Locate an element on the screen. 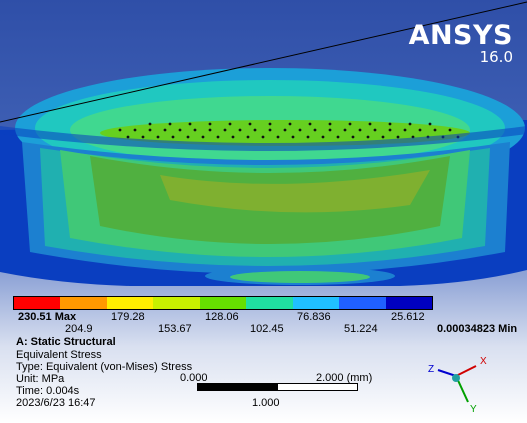 Image resolution: width=527 pixels, height=423 pixels. result-type: Type: Equivalent (von-Mises) Stress is located at coordinates (104, 367).